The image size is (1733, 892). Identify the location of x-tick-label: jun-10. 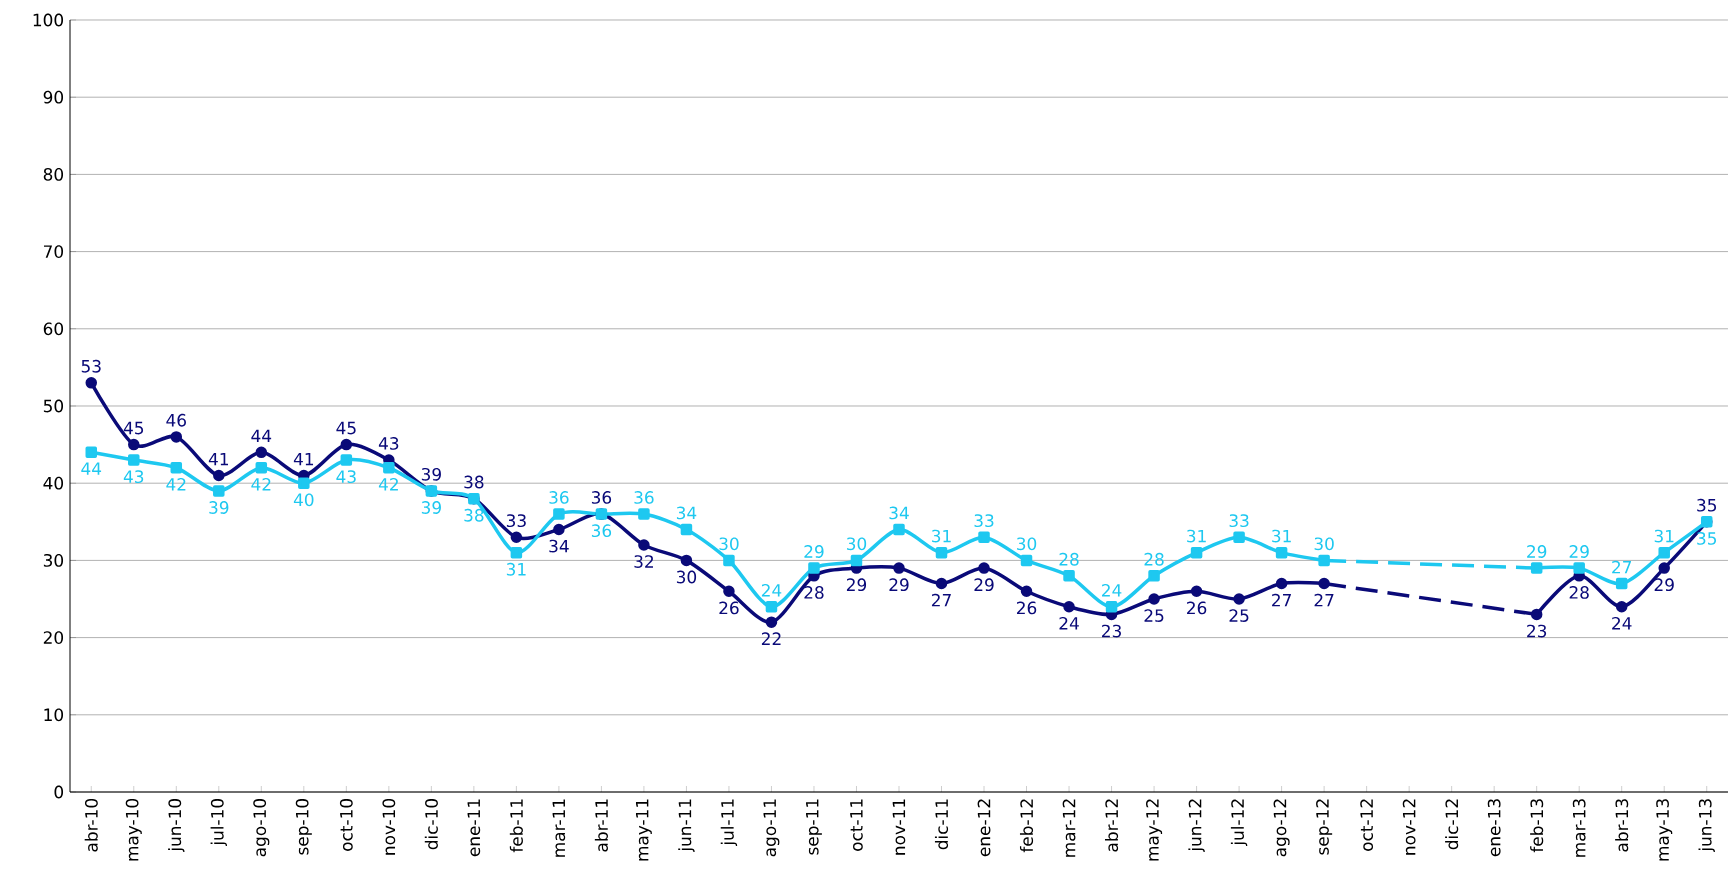
(176, 825).